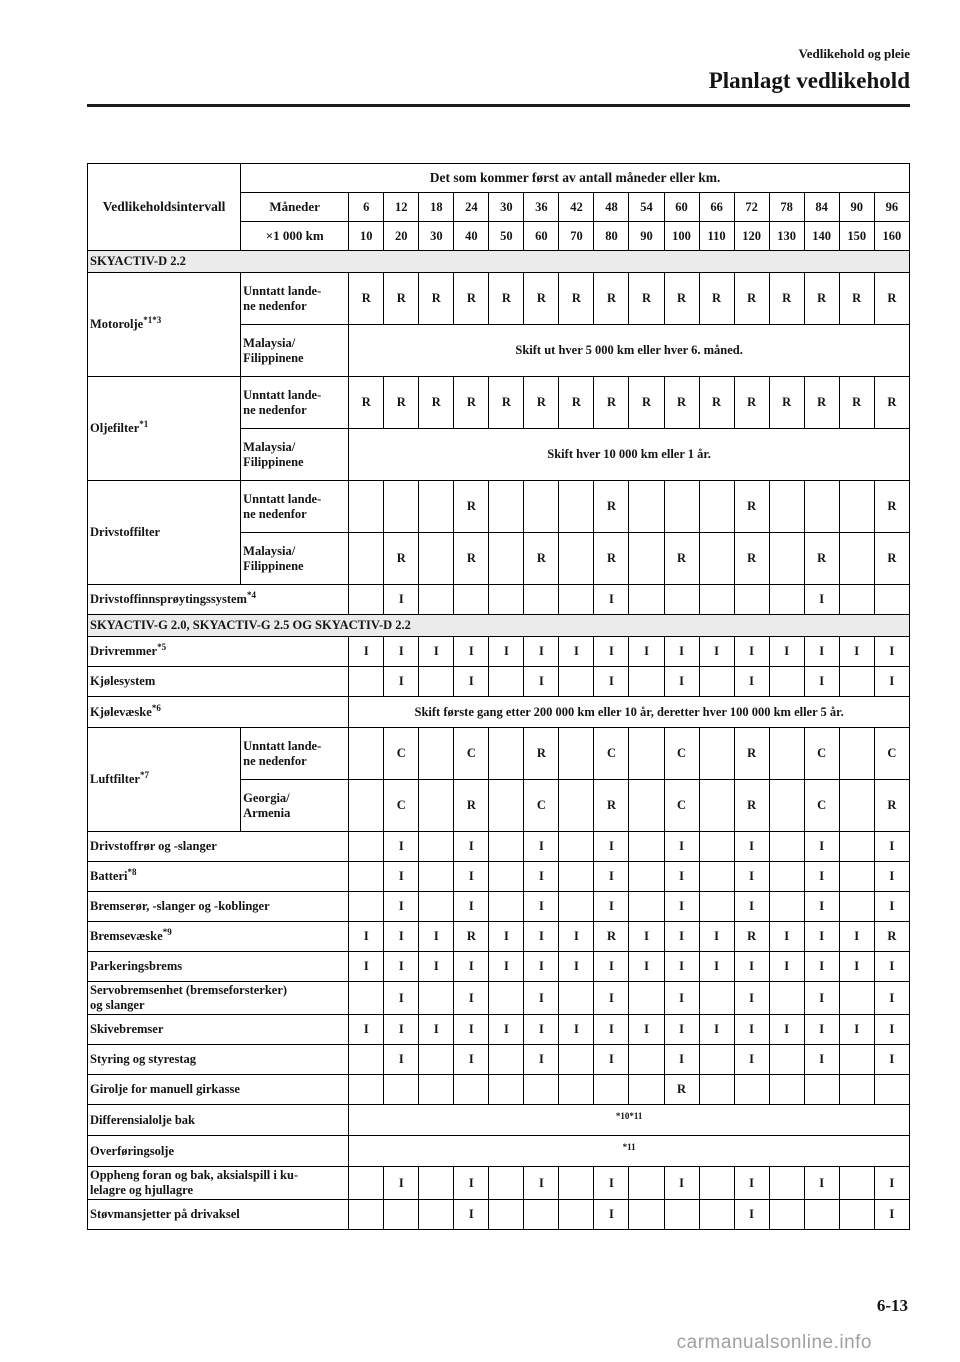 Image resolution: width=960 pixels, height=1362 pixels. What do you see at coordinates (218, 846) in the screenshot?
I see `row-label: Drivstoffrør og -slanger` at bounding box center [218, 846].